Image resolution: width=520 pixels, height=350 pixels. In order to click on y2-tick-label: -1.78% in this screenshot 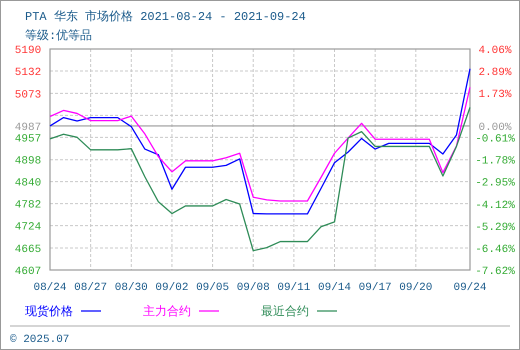, I will do `click(495, 162)`.